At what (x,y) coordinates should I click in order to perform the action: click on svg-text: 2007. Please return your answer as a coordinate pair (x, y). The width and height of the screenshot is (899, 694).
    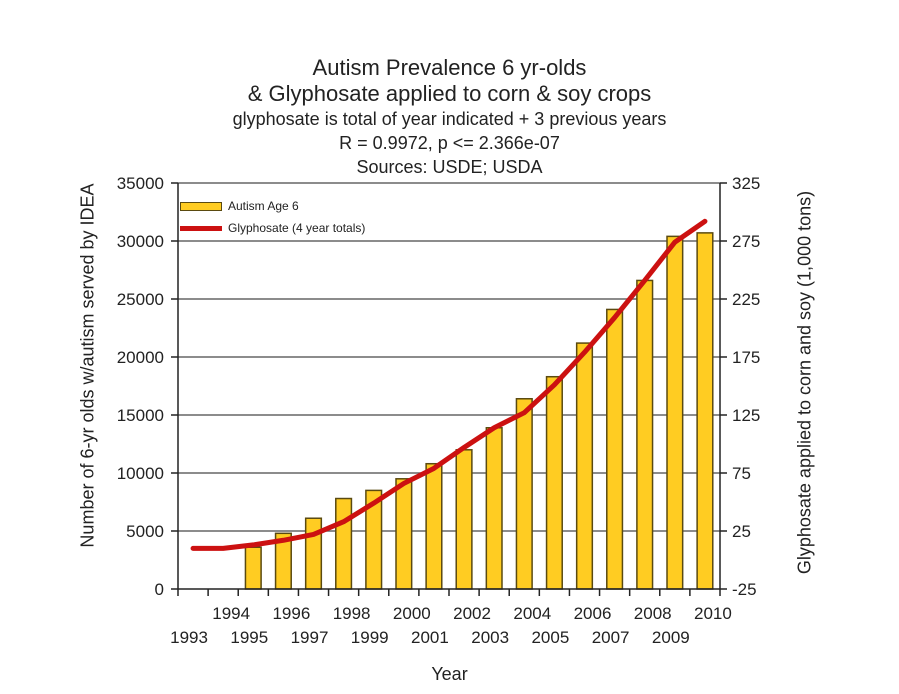
    Looking at the image, I should click on (611, 637).